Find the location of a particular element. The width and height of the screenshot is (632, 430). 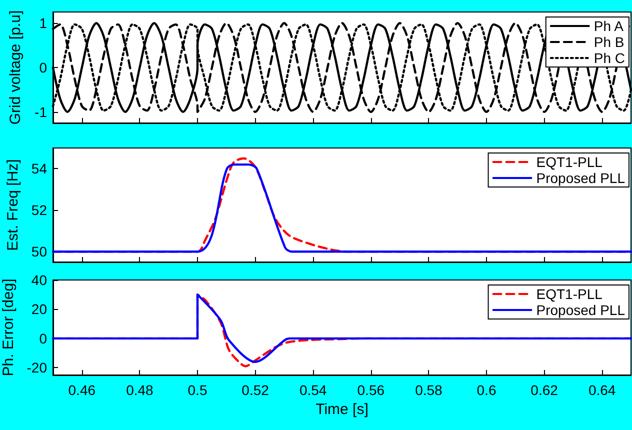

y-tick-label: -20 is located at coordinates (37, 368).